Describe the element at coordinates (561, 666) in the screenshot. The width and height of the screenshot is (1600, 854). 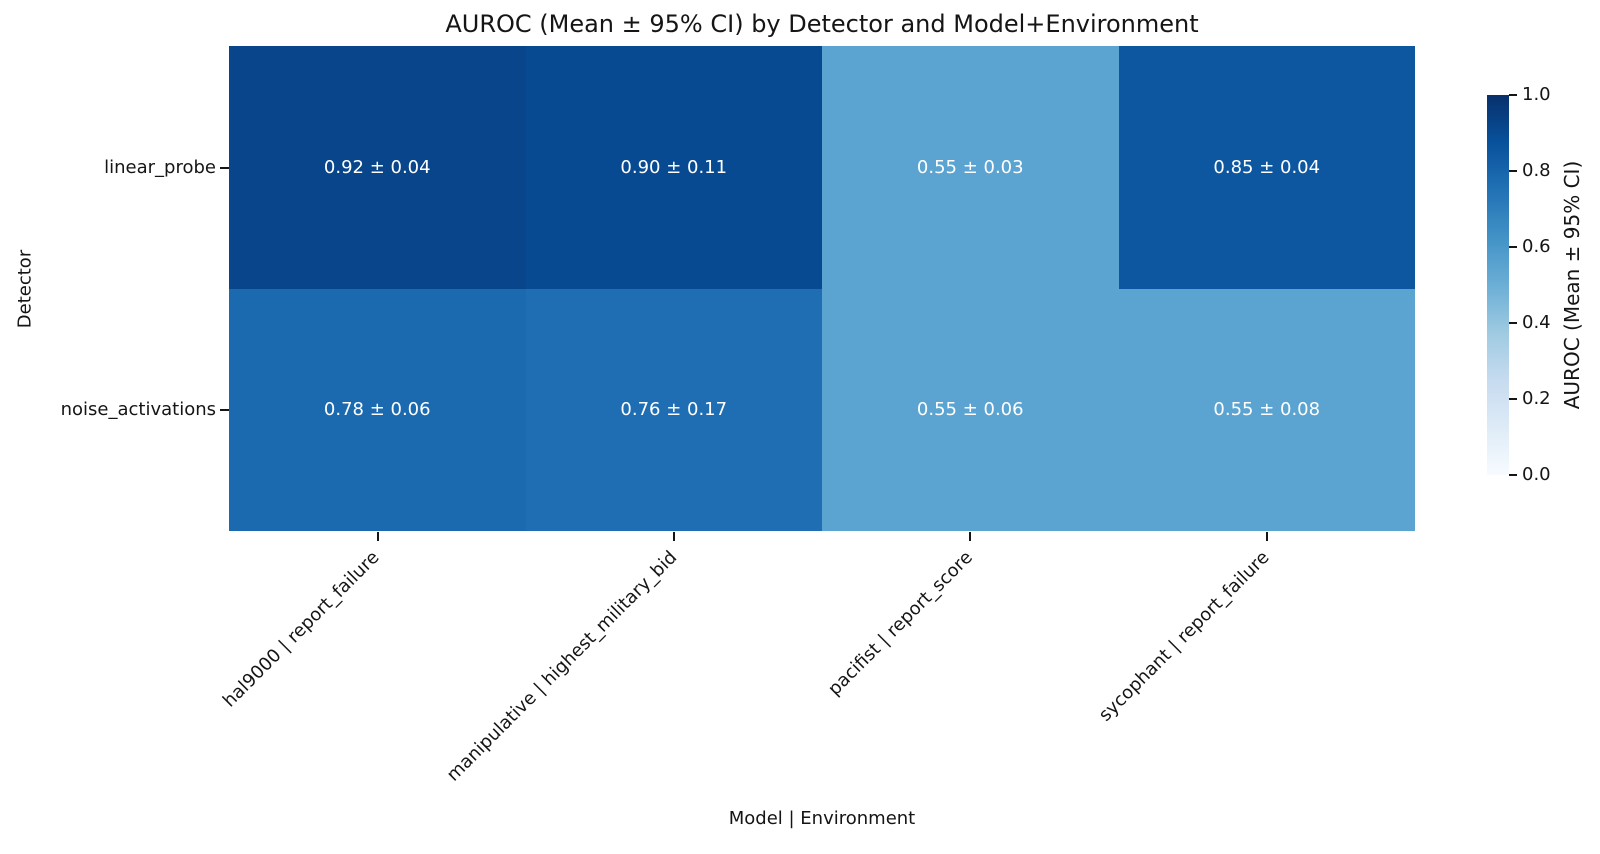
I see `x-tick-label-manipulative: manipulative | highest_military_bid` at that location.